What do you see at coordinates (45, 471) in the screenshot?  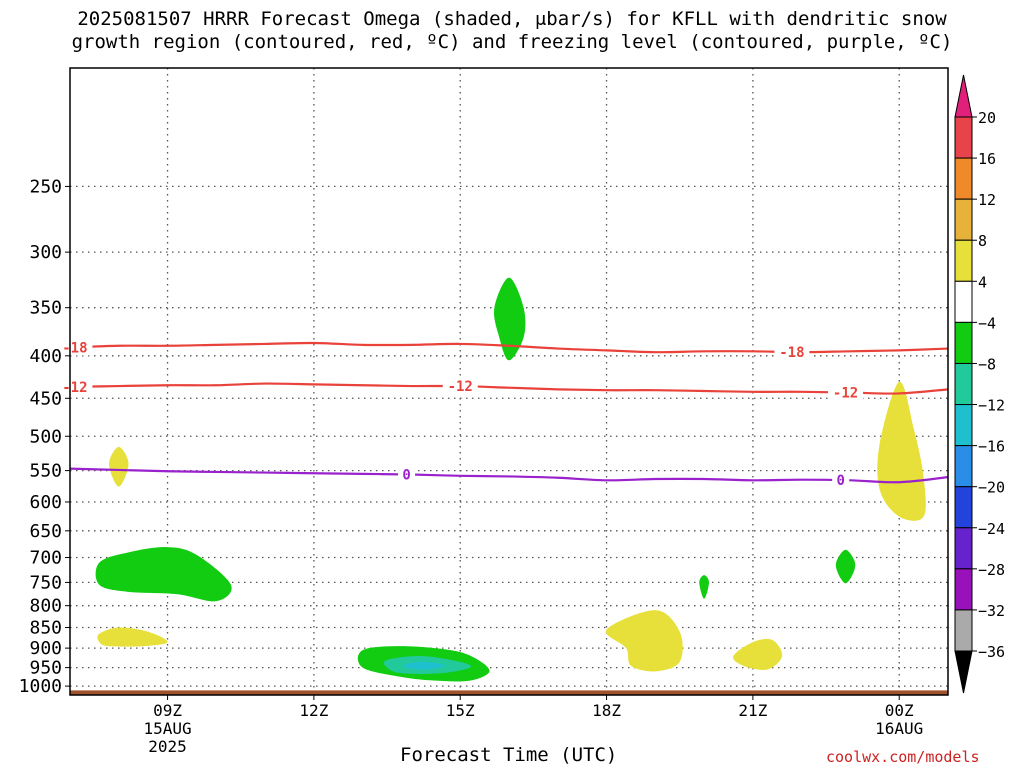 I see `y-tick-label: 550` at bounding box center [45, 471].